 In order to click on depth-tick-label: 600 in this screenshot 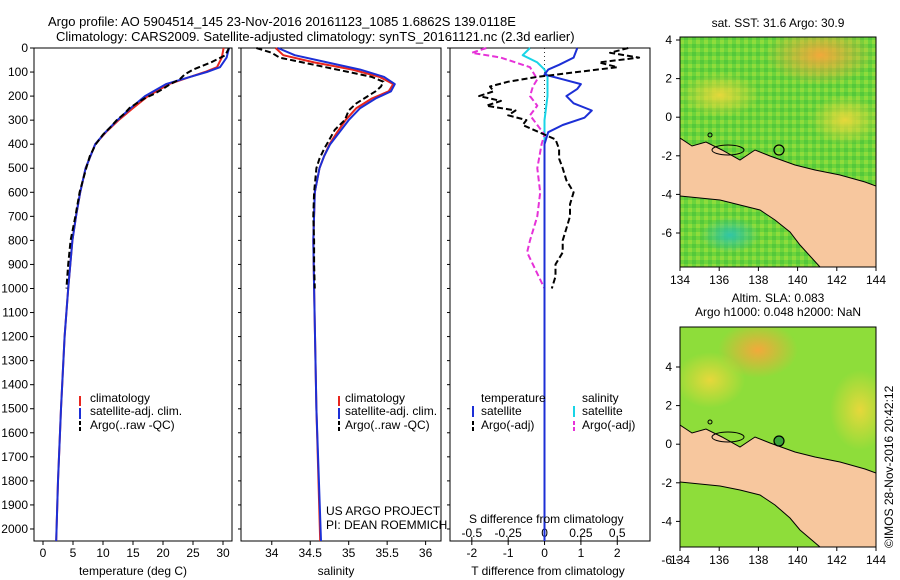, I will do `click(18, 192)`.